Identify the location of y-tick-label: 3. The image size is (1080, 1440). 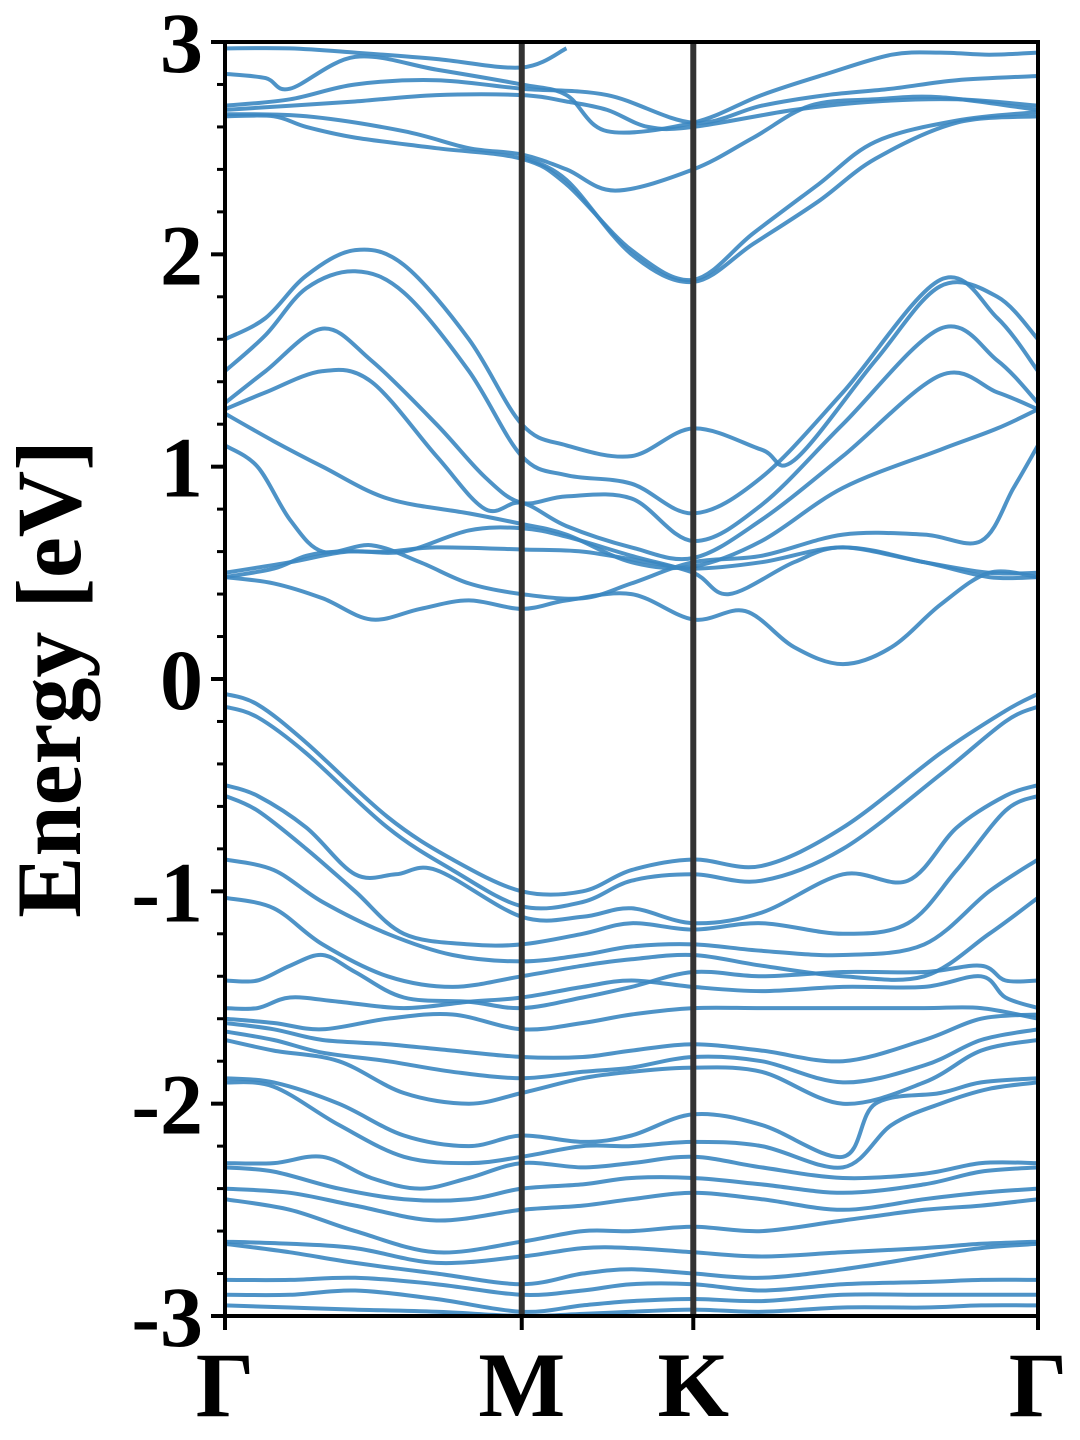
(181, 45).